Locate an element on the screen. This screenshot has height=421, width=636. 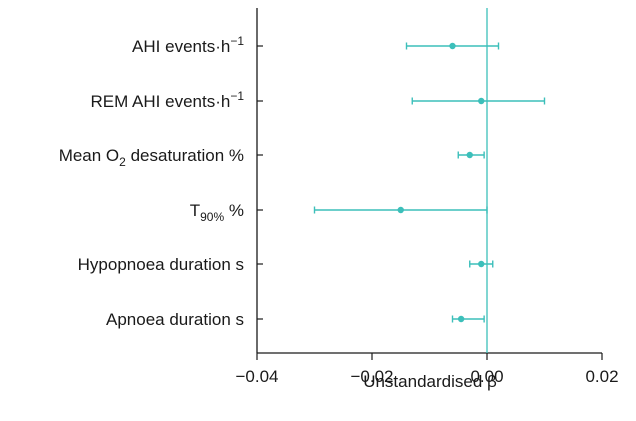
x-tick-label: 0.00 is located at coordinates (486, 376).